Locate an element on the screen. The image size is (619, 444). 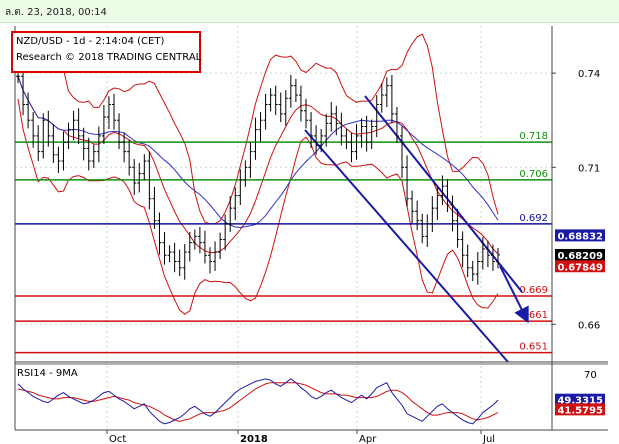
y-tick-label: 0.74 is located at coordinates (589, 74).